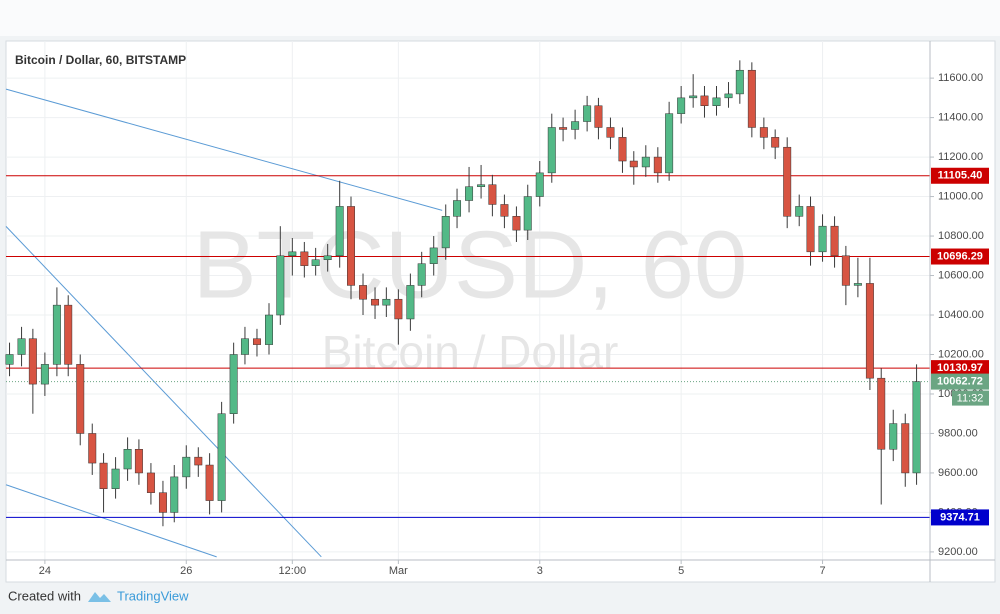  Describe the element at coordinates (500, 18) in the screenshot. I see `top-bar` at that location.